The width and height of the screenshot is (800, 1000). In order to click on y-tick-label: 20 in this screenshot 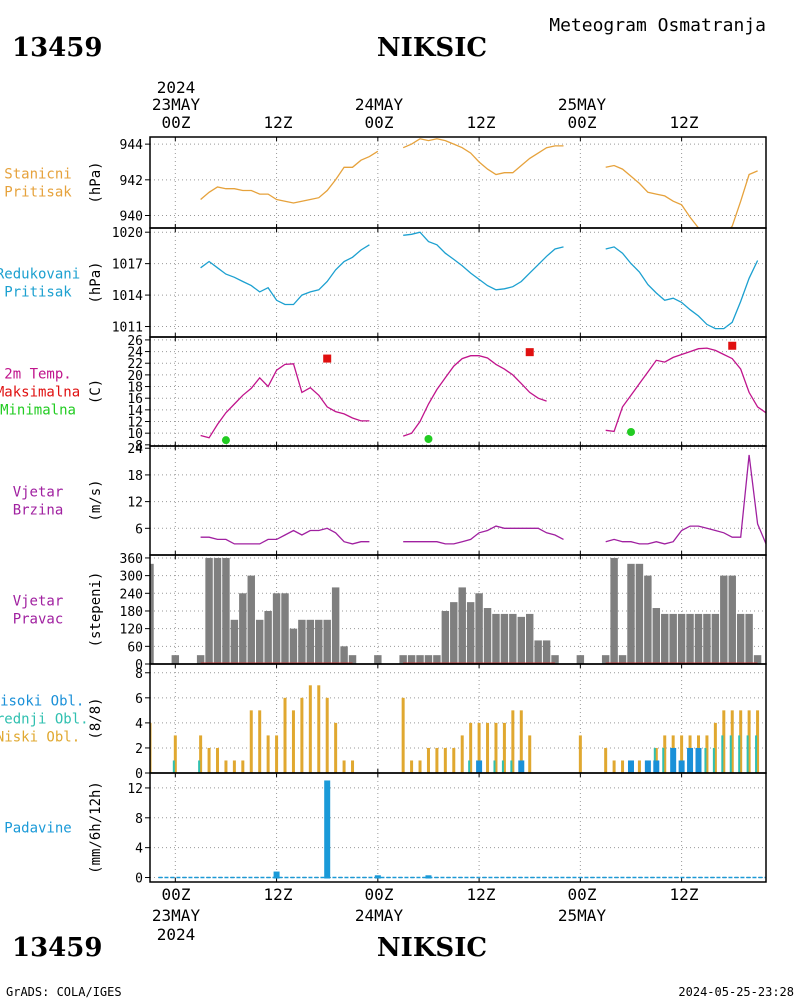, I will do `click(135, 376)`.